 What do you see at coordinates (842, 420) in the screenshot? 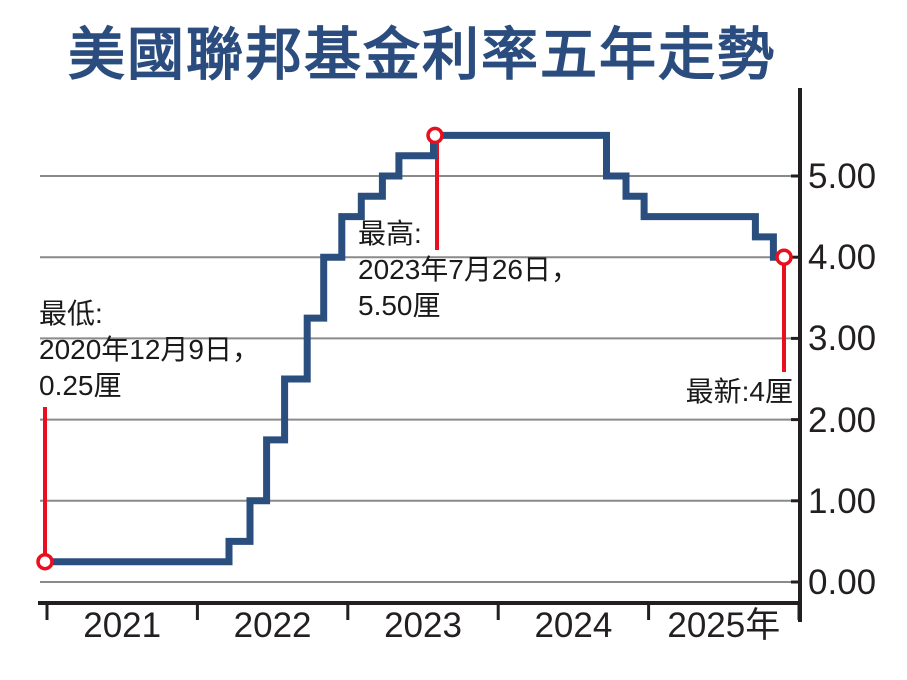
I see `y-tick-label: 2.00` at bounding box center [842, 420].